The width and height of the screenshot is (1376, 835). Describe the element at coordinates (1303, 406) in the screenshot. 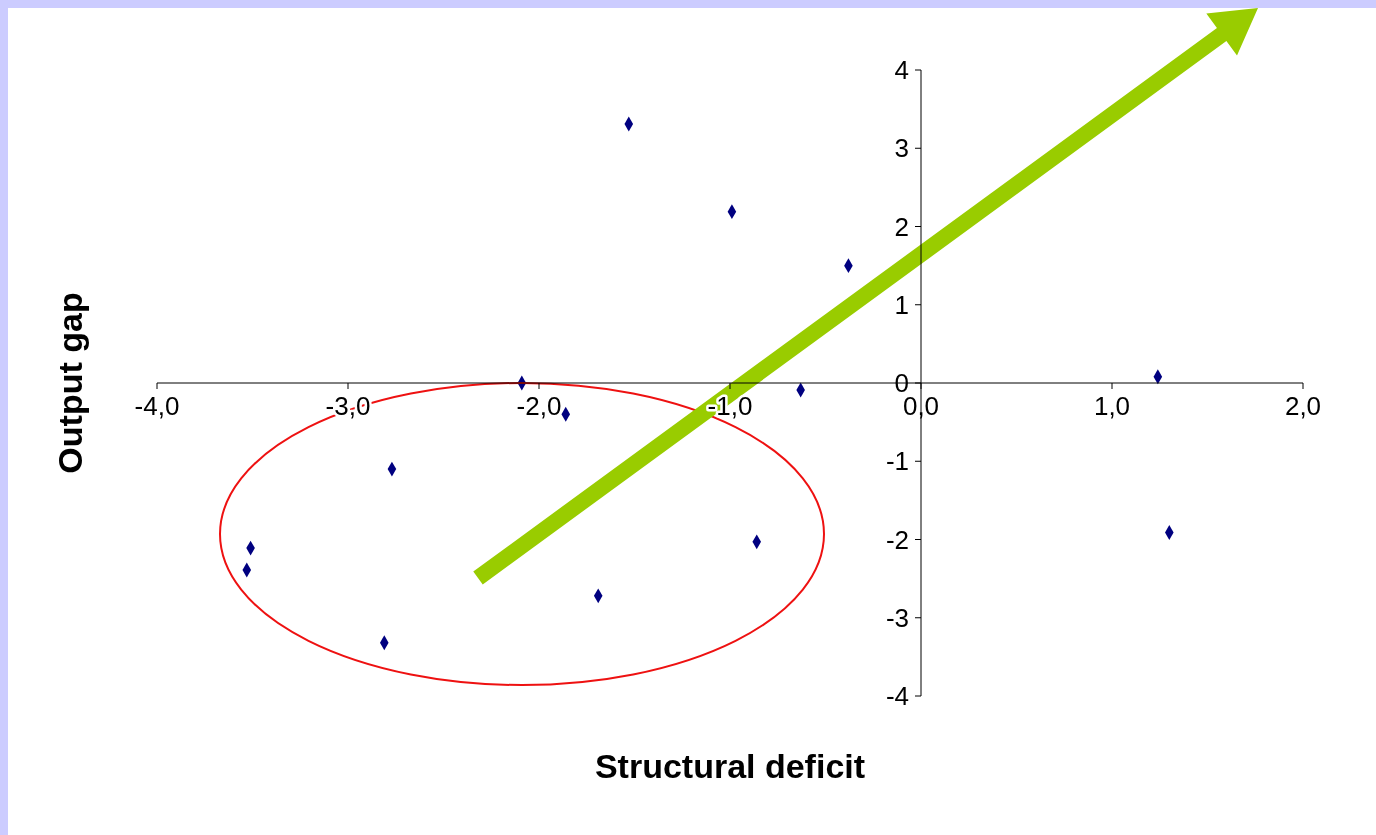

I see `x-tick-label: 2,0` at that location.